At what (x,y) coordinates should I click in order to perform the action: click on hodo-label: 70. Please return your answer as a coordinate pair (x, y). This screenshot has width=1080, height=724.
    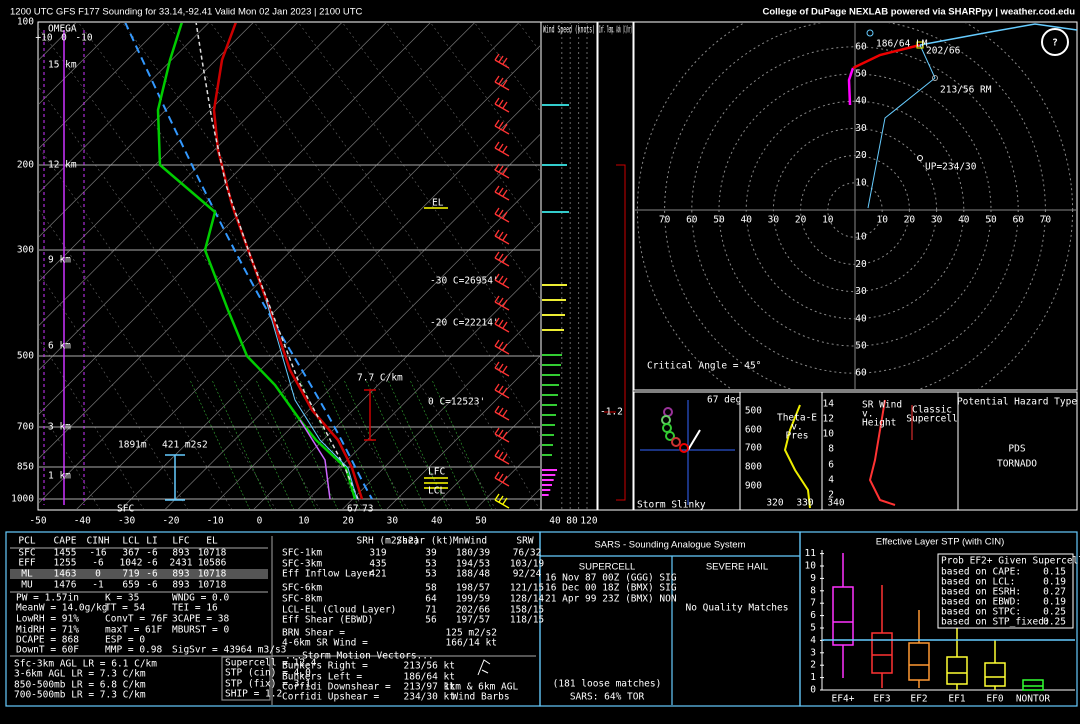
    Looking at the image, I should click on (1046, 220).